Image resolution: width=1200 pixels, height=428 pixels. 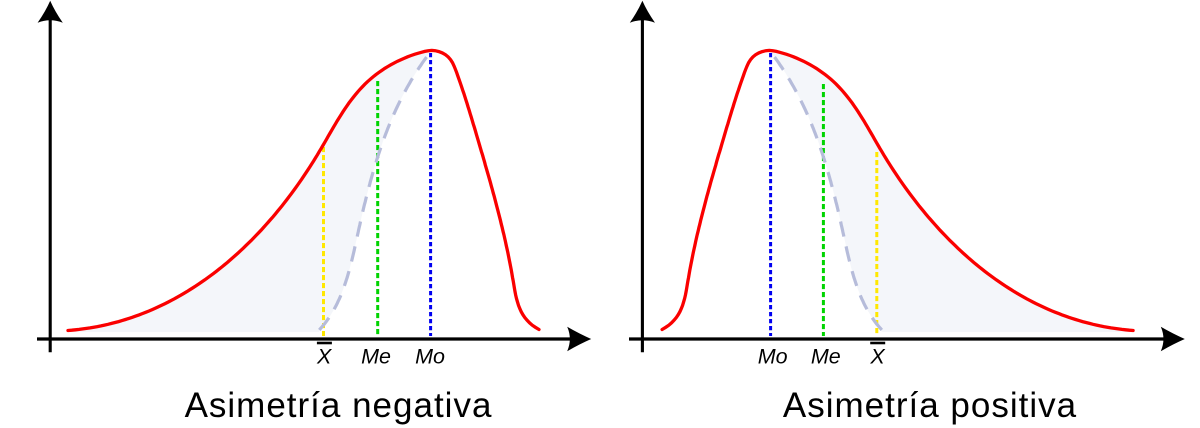 What do you see at coordinates (930, 405) in the screenshot?
I see `svg-text: Asimetría positiva` at bounding box center [930, 405].